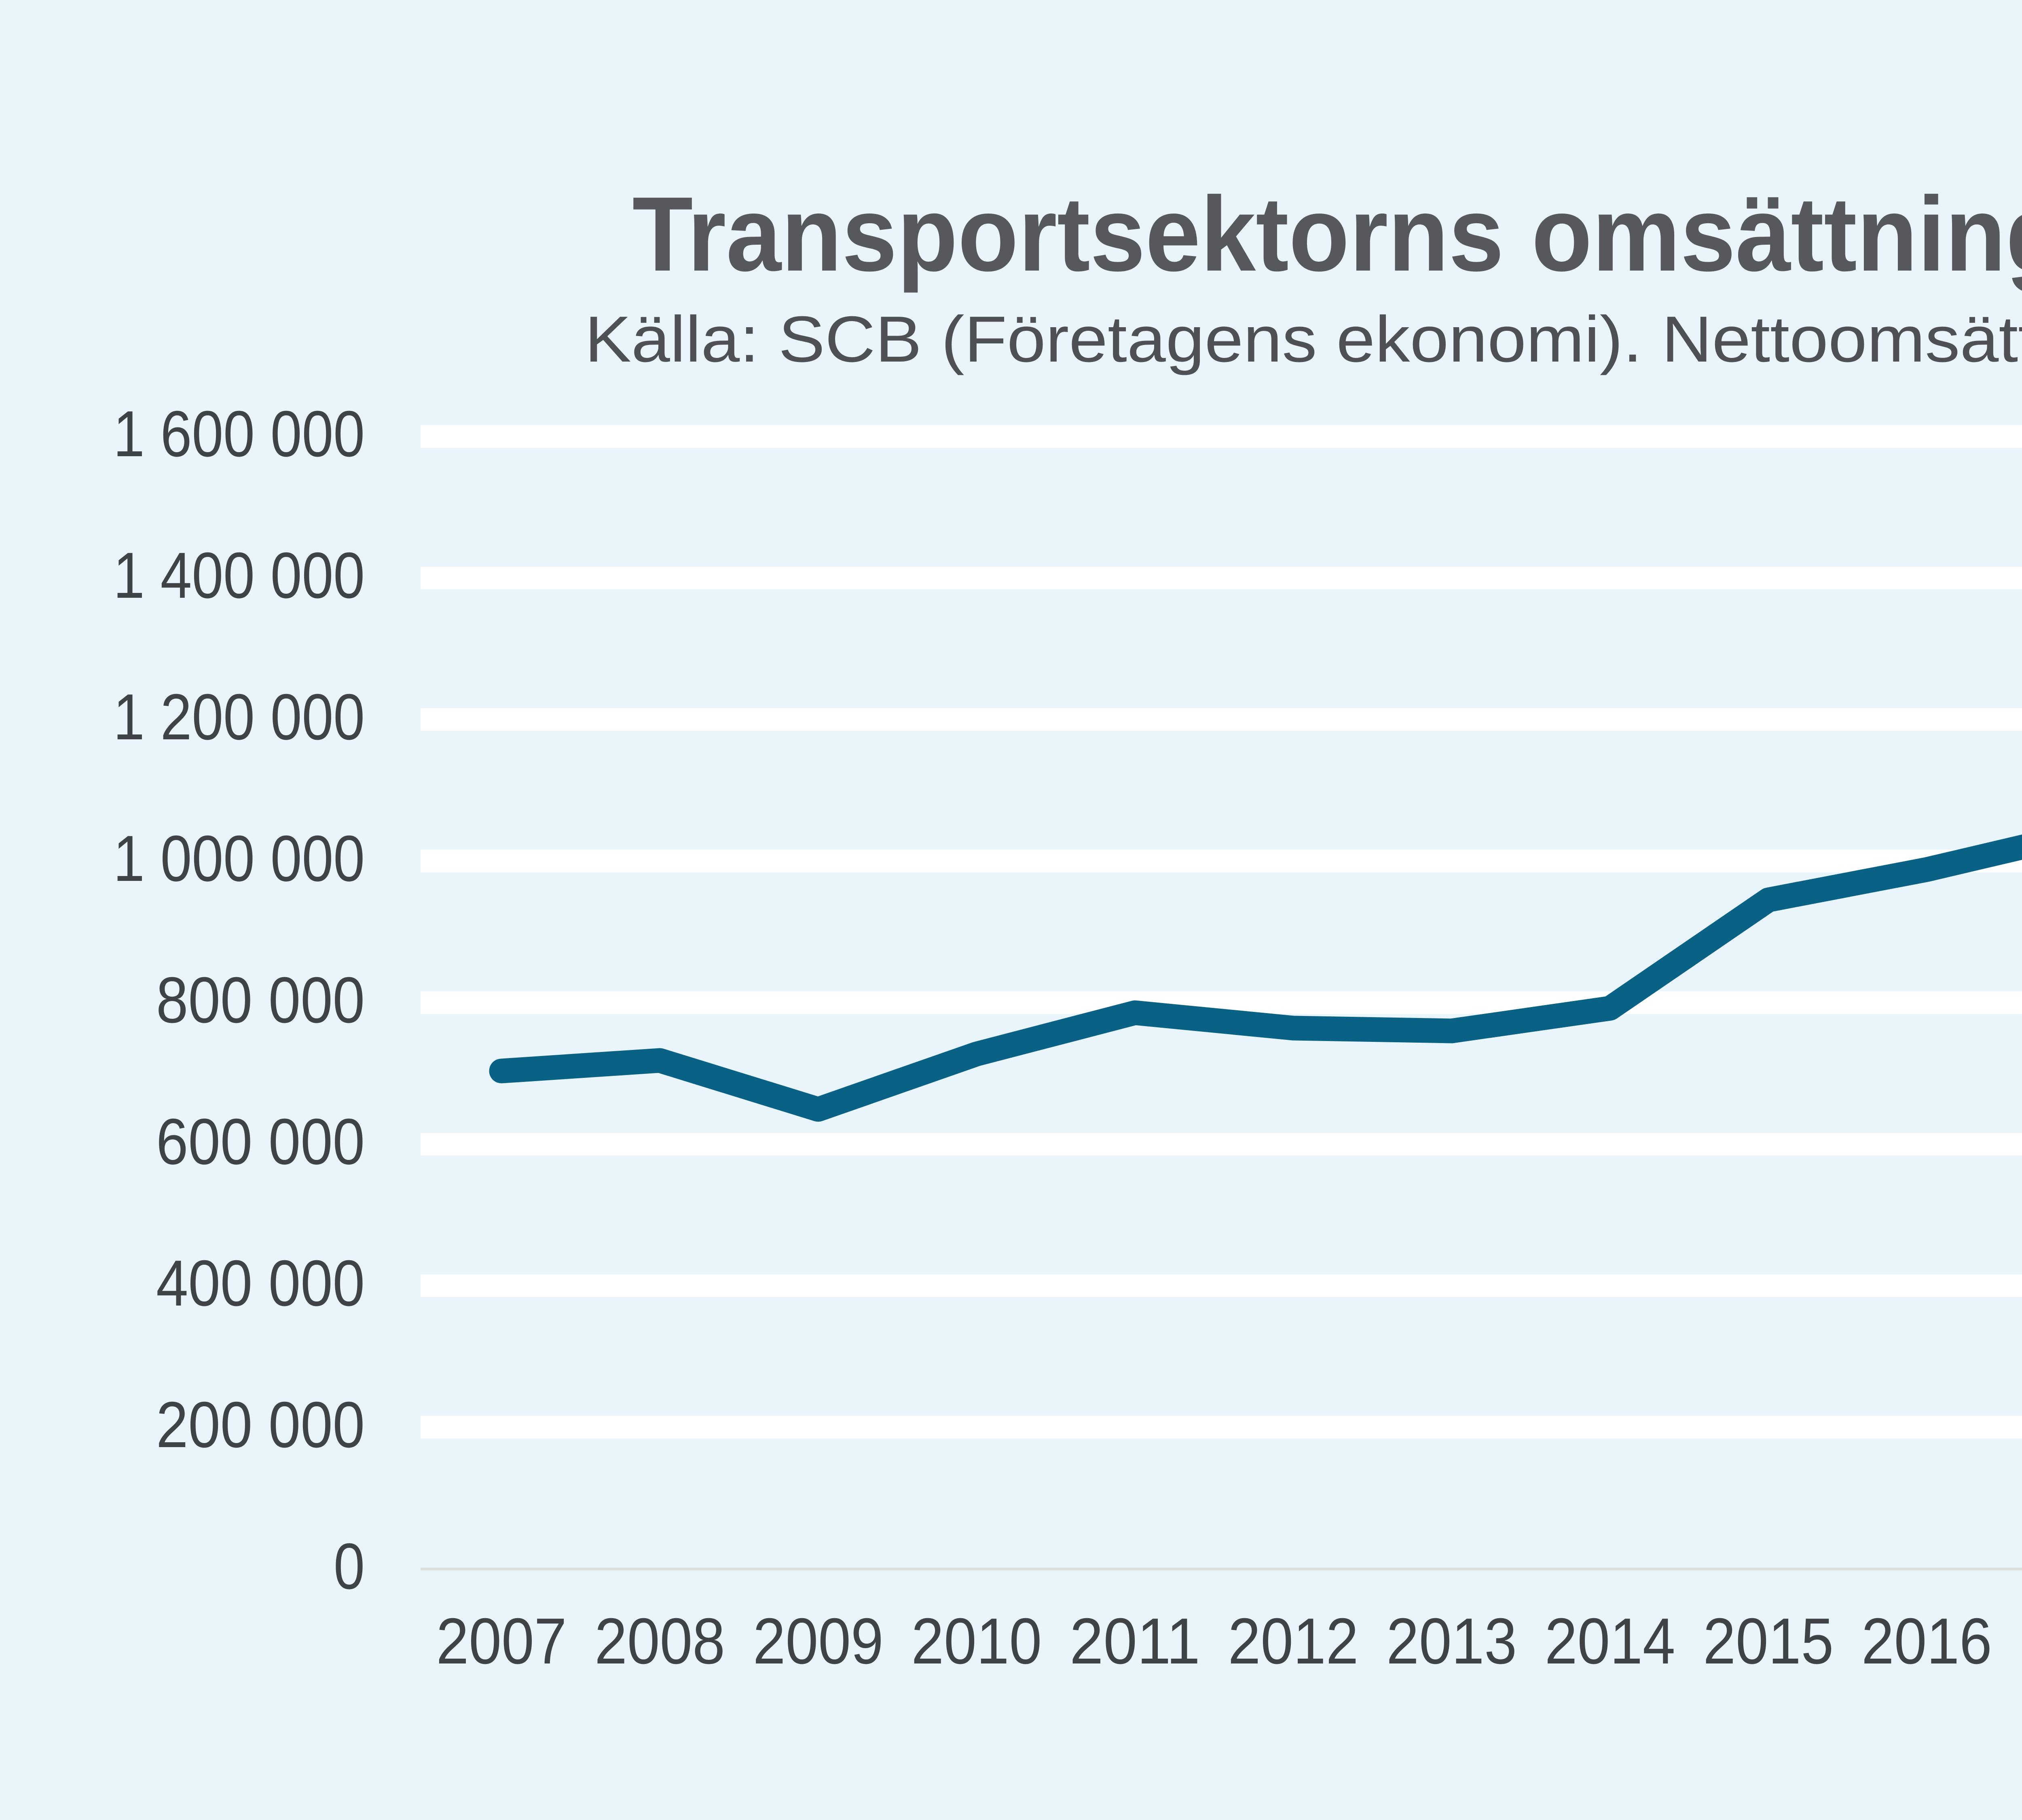 This screenshot has width=2022, height=1820. Describe the element at coordinates (501, 1641) in the screenshot. I see `svg-text: 2007` at that location.